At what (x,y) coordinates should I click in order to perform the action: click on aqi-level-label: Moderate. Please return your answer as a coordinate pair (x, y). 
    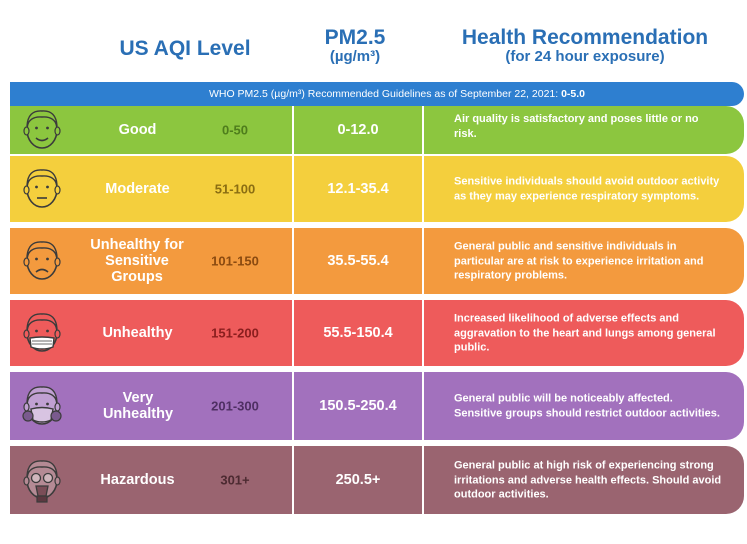
    Looking at the image, I should click on (137, 189).